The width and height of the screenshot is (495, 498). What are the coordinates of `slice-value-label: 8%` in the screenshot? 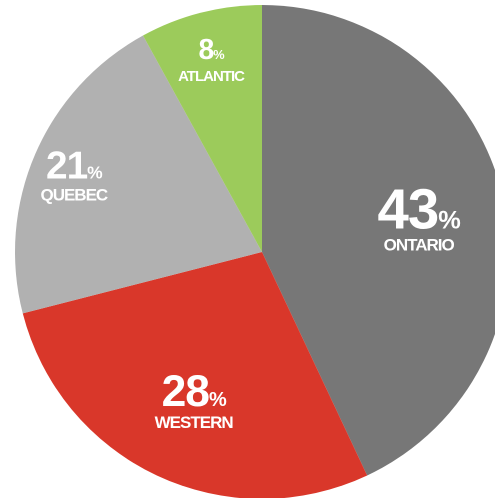 It's located at (211, 50).